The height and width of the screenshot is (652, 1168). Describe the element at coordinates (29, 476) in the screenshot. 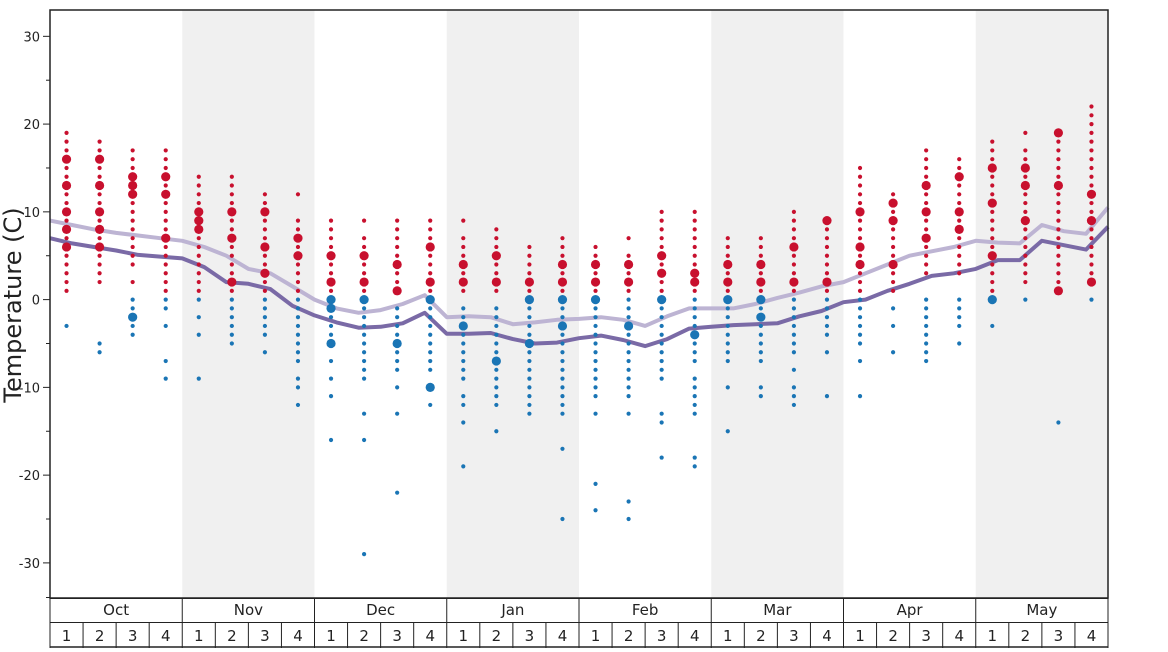

I see `y-tick-label: -20` at that location.